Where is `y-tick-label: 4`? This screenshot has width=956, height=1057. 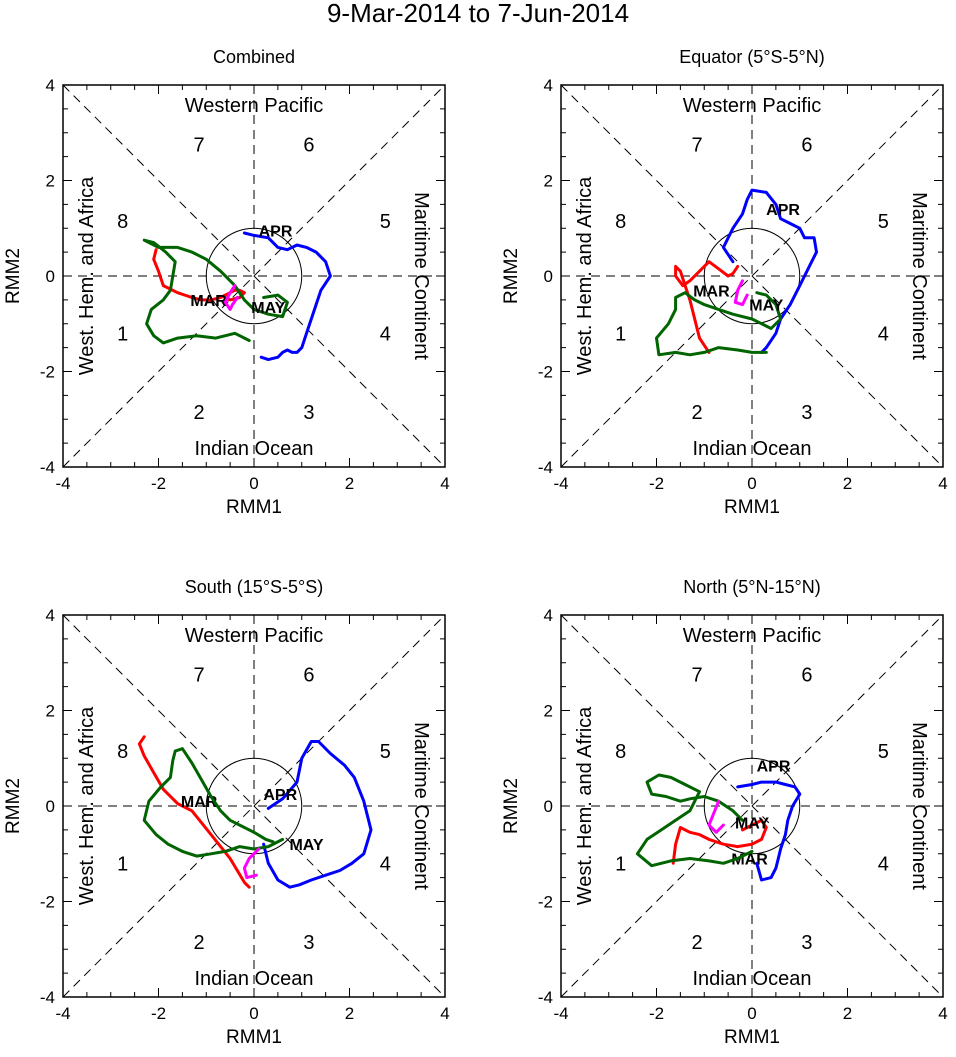
y-tick-label: 4 is located at coordinates (50, 615).